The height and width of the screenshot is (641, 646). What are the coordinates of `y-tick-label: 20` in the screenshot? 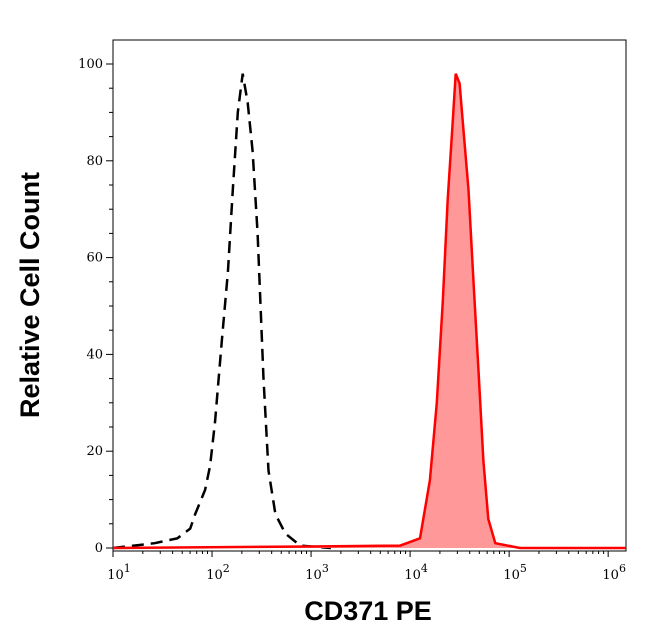 It's located at (94, 451).